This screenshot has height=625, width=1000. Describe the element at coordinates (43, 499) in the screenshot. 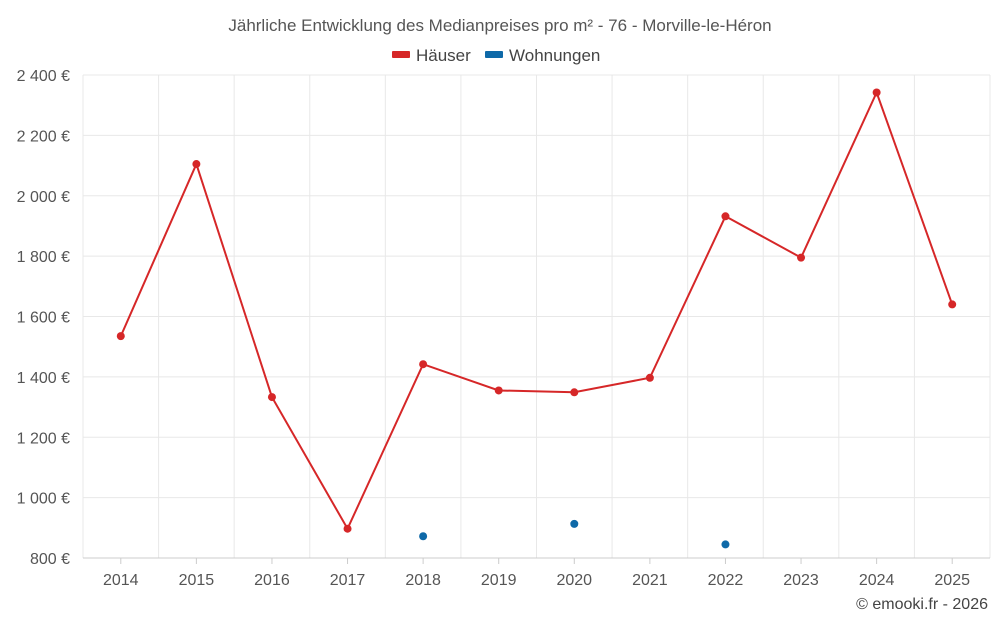

I see `y-tick-label: 1 000 €` at that location.